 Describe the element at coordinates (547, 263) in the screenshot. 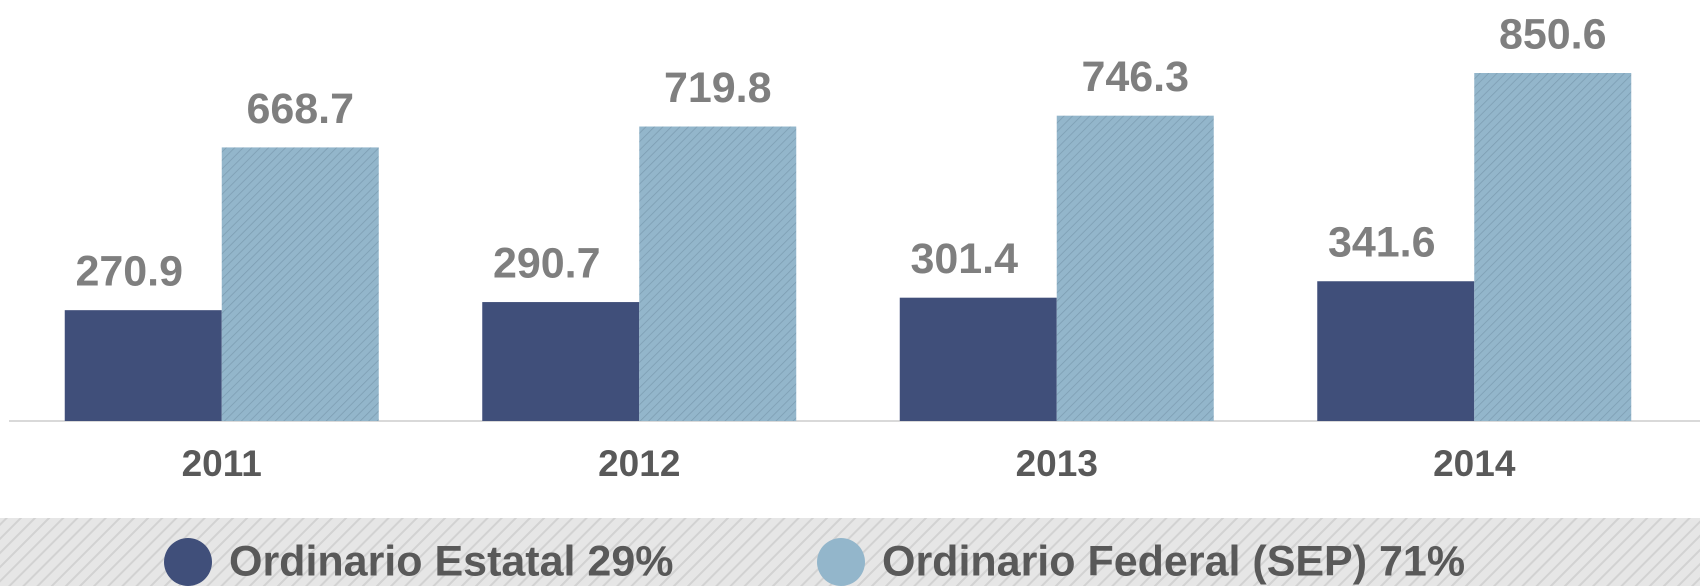

I see `data-label: 290.7` at that location.